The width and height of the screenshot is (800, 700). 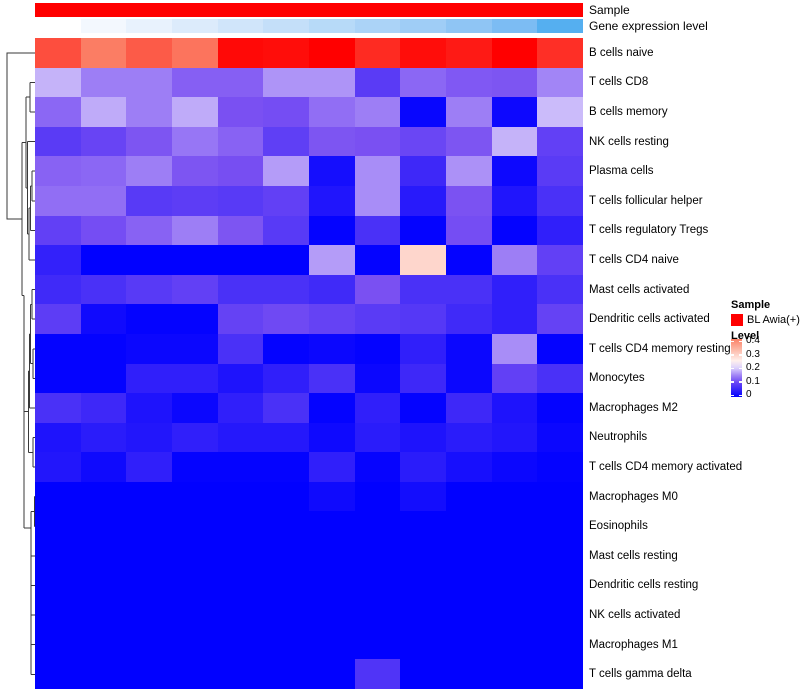 I want to click on row-label: Macrophages M0, so click(x=633, y=496).